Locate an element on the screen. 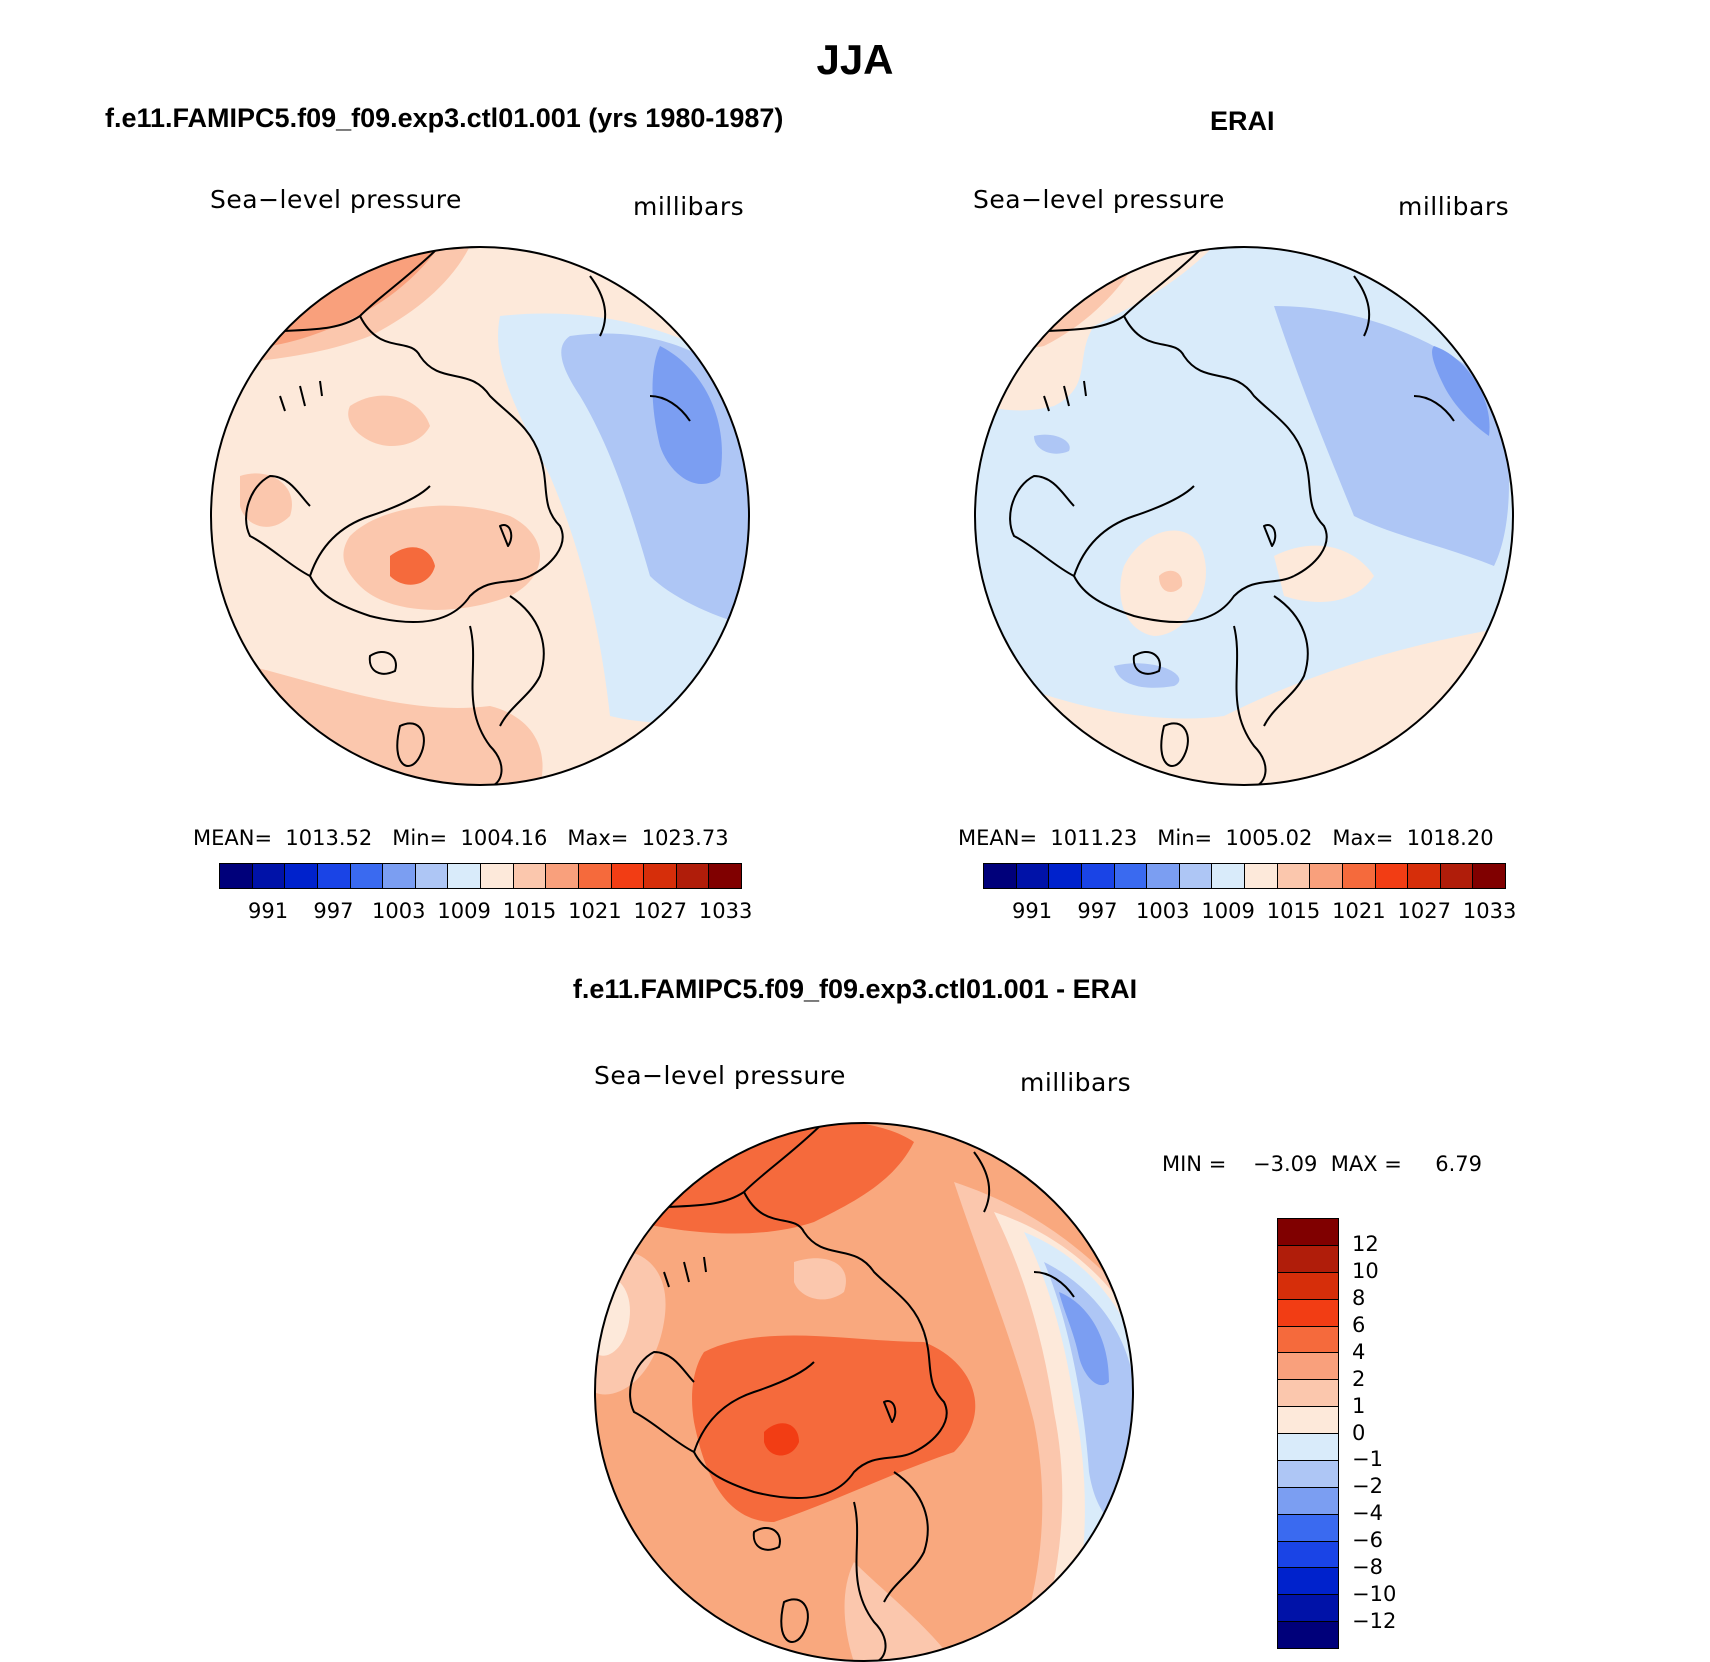  panel-2-polar-map is located at coordinates (1244, 516).